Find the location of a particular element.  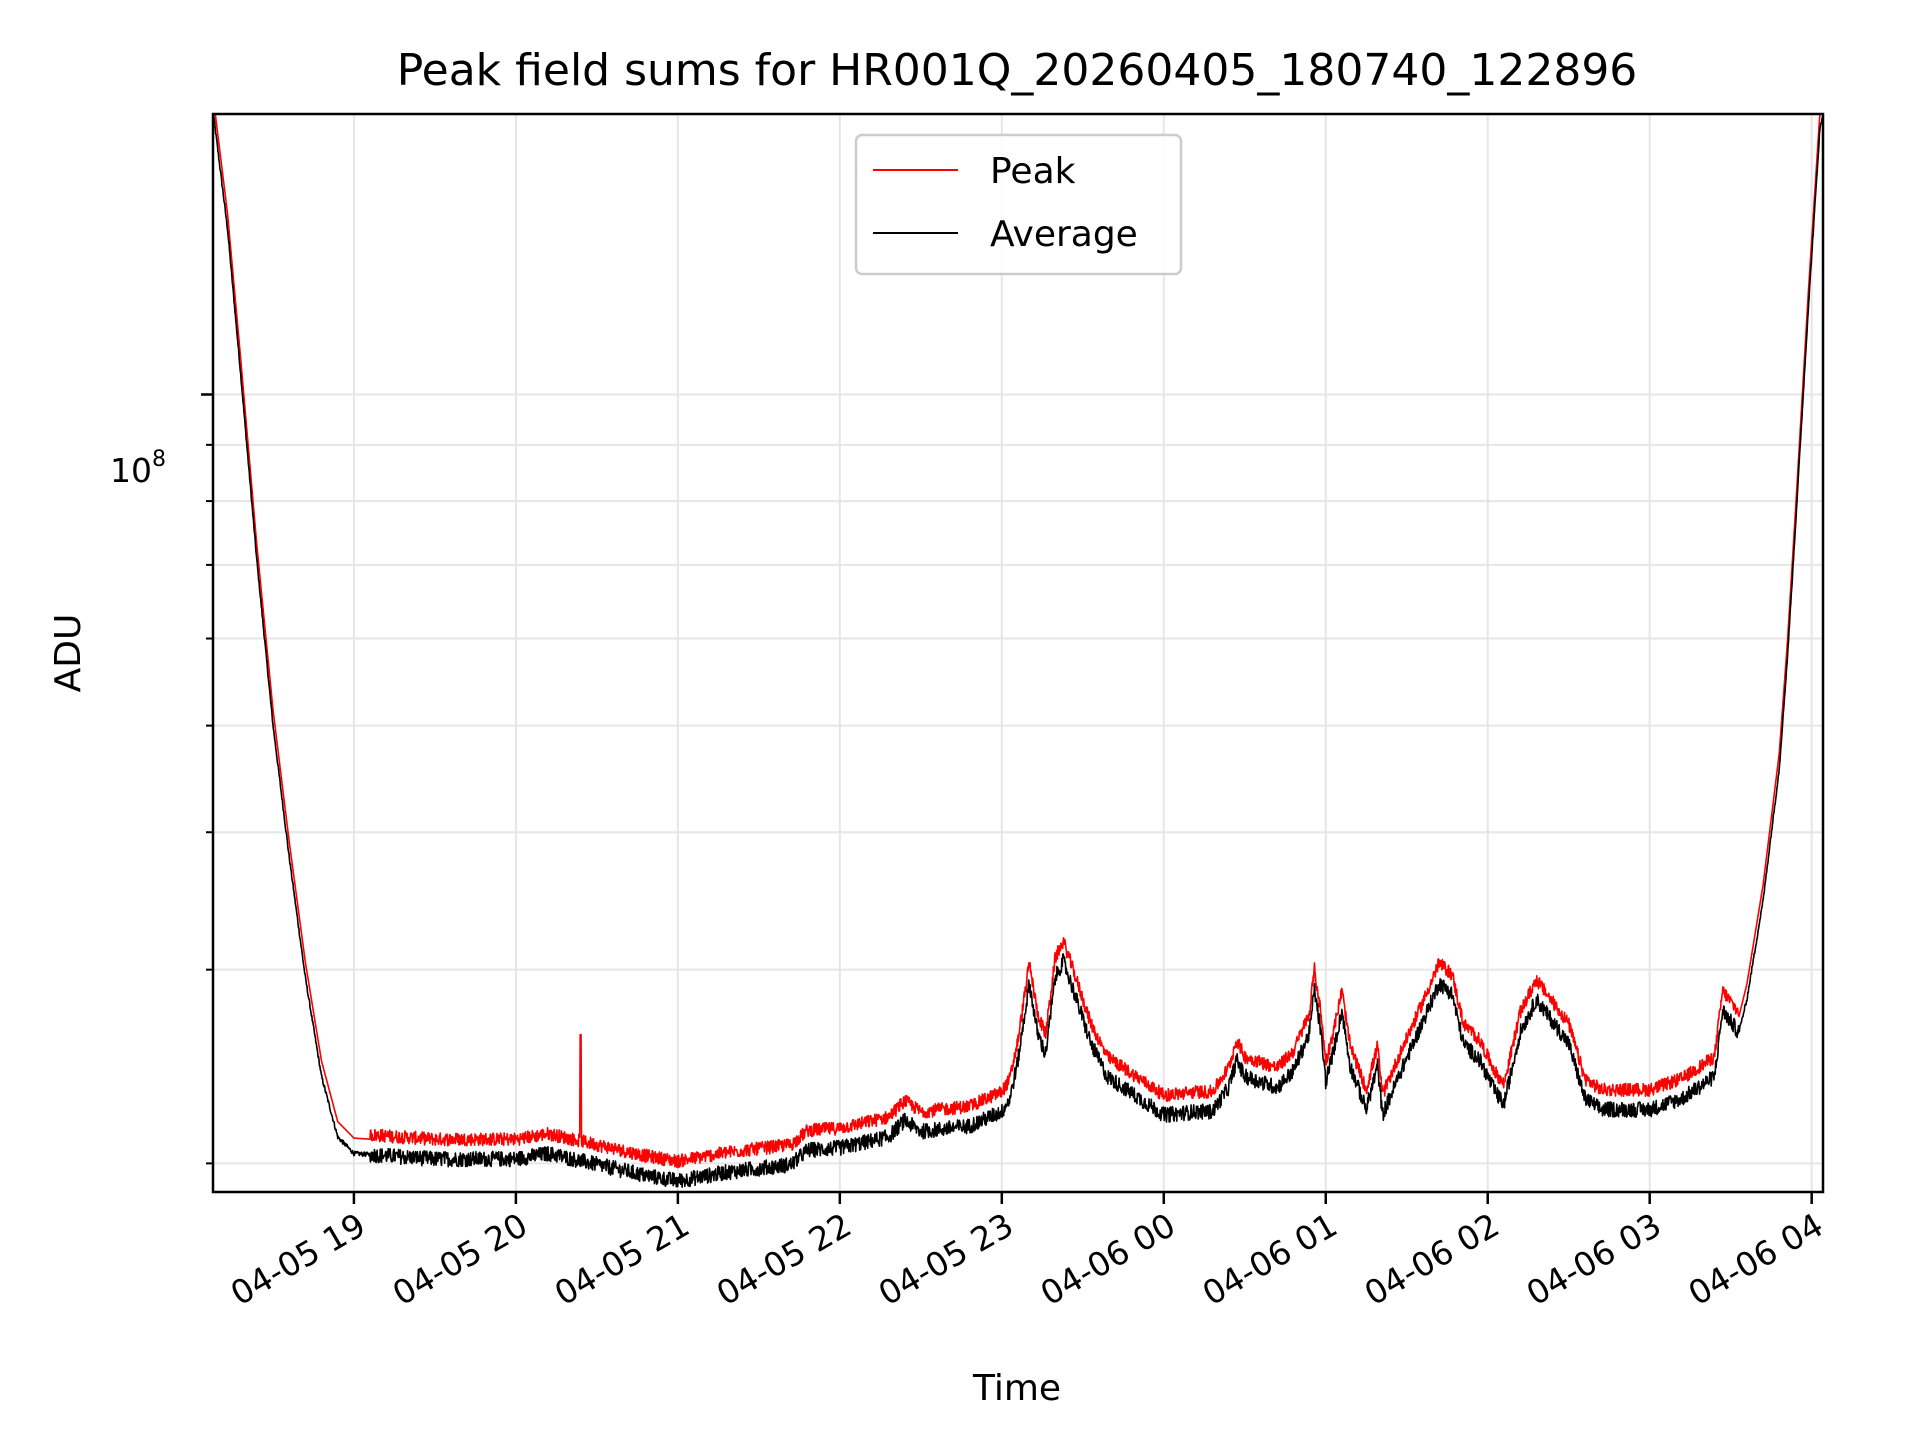

y-tick-label-1e8: 108 is located at coordinates (138, 468).